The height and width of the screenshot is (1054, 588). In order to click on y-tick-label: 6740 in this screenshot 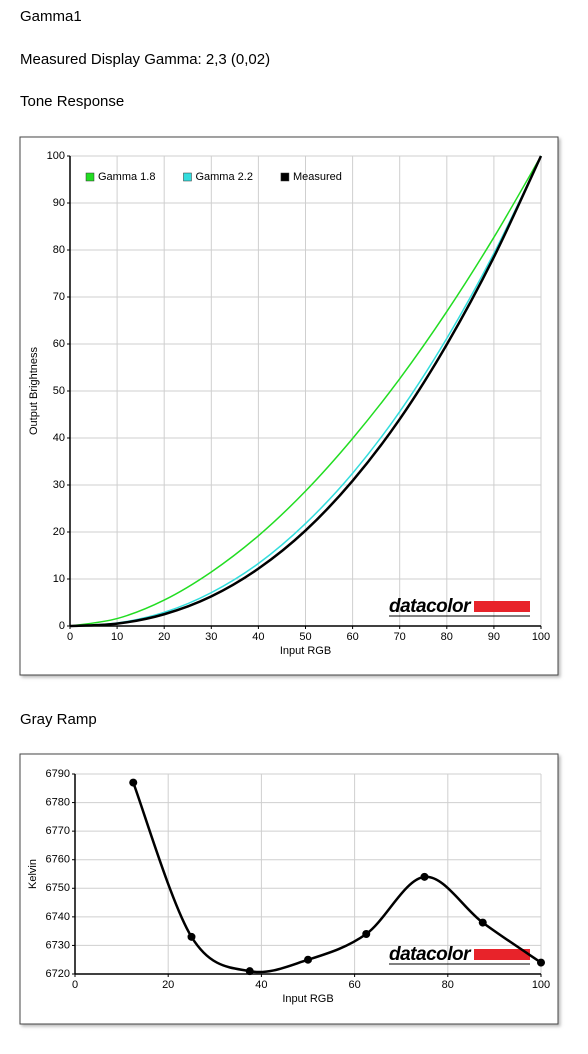, I will do `click(58, 917)`.